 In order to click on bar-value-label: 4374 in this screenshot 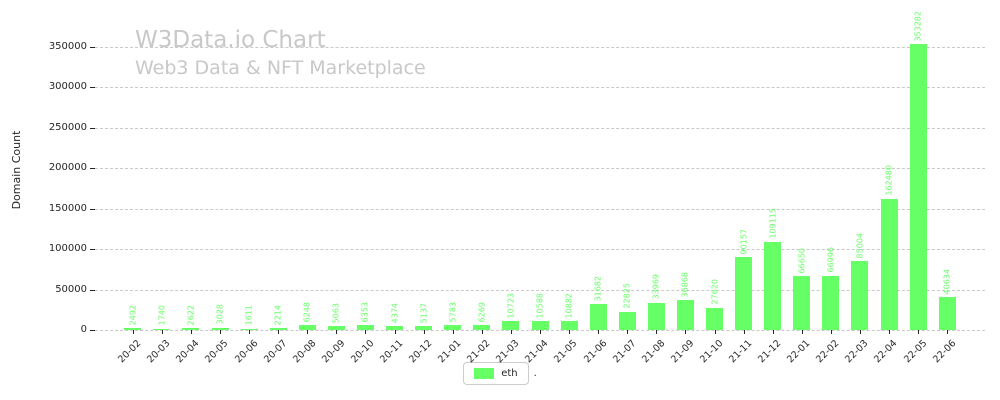, I will do `click(395, 313)`.